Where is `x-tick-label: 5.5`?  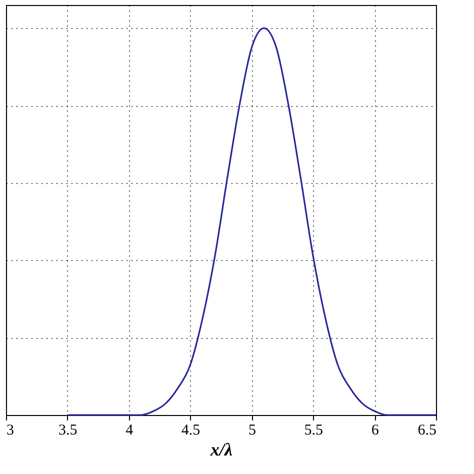
x-tick-label: 5.5 is located at coordinates (314, 430).